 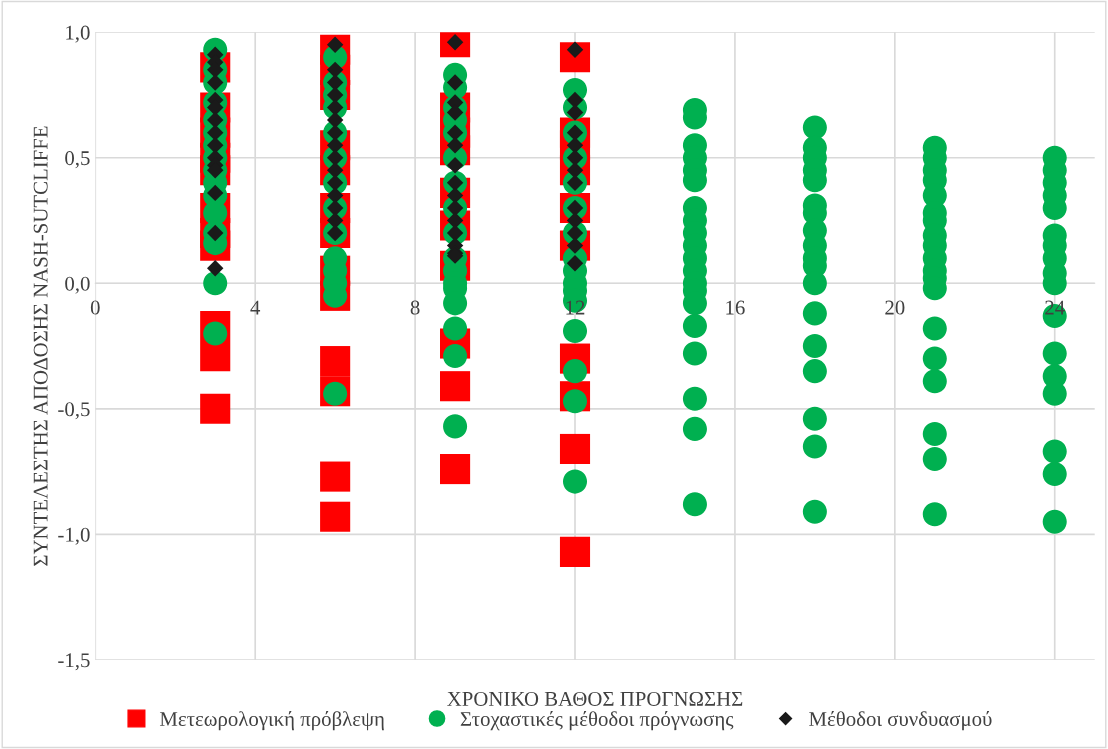 I want to click on legend-label: Μετεωρολογική πρόβλεψη, so click(x=271, y=721).